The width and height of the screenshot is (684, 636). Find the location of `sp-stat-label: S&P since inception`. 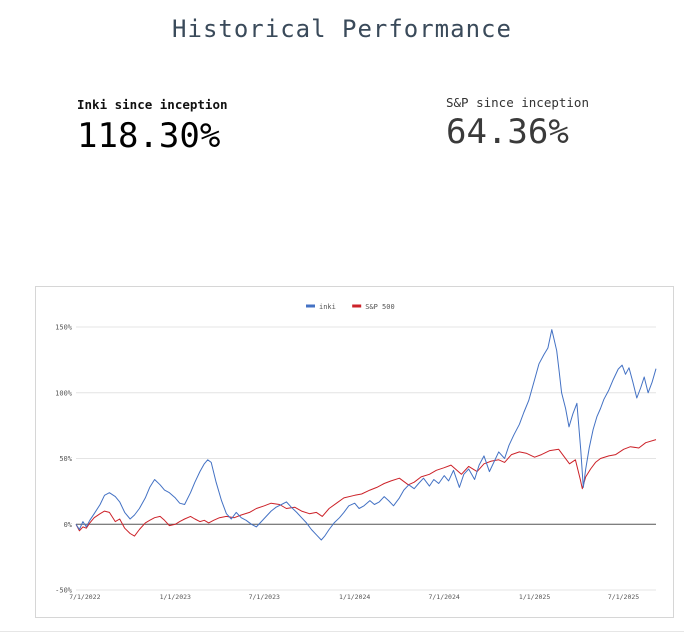

sp-stat-label: S&P since inception is located at coordinates (517, 102).